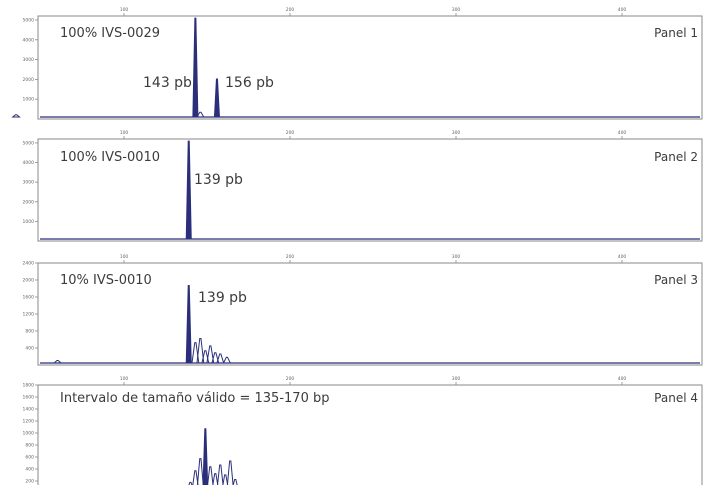 This screenshot has height=485, width=704. What do you see at coordinates (29, 264) in the screenshot?
I see `y-tick-label: 2400` at bounding box center [29, 264].